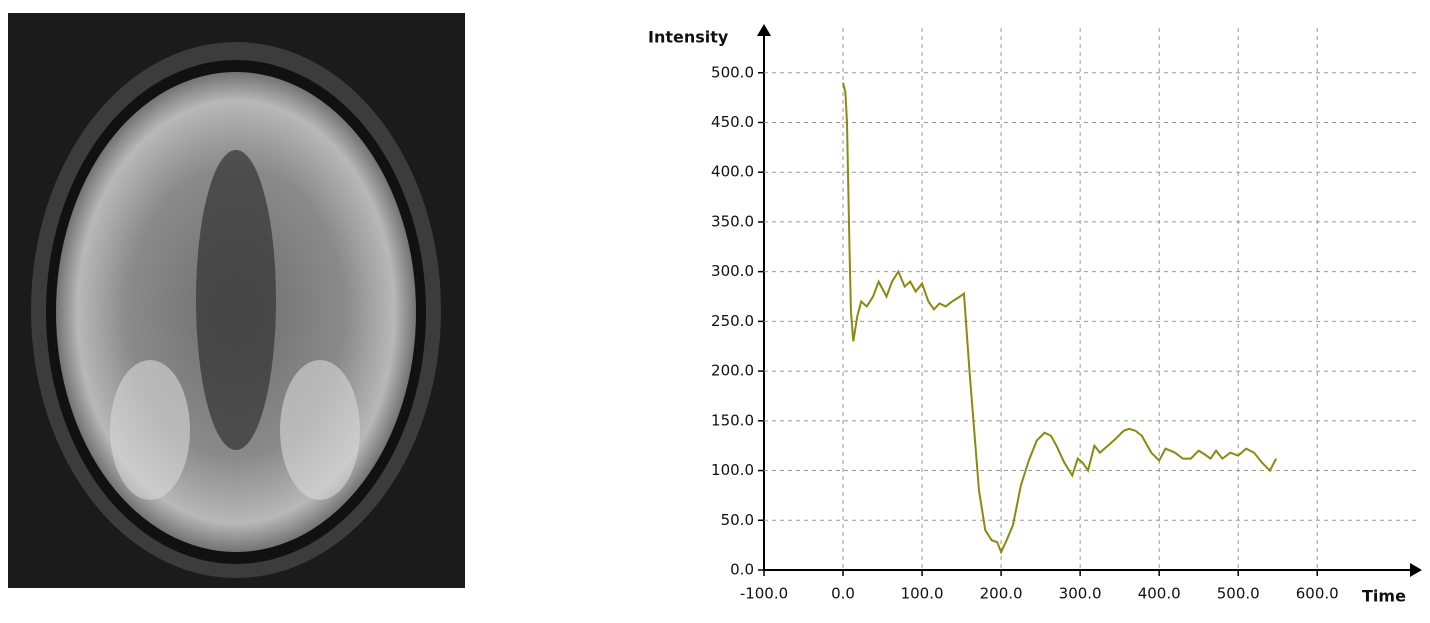  Describe the element at coordinates (732, 371) in the screenshot. I see `y-tick-label: 200.0` at that location.